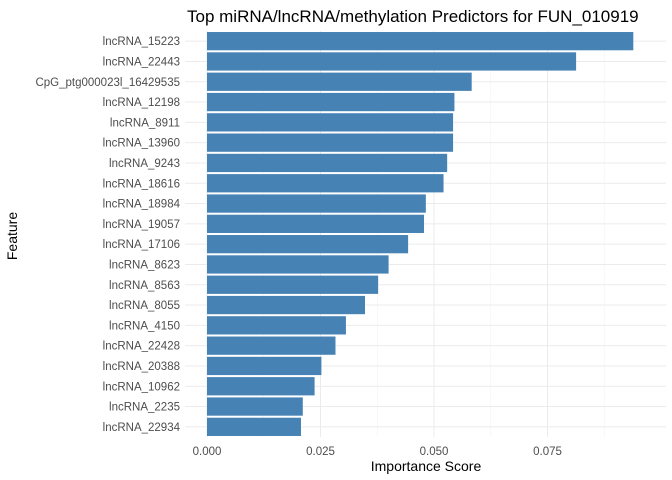  Describe the element at coordinates (144, 408) in the screenshot. I see `y-tick-label: lncRNA_2235` at that location.